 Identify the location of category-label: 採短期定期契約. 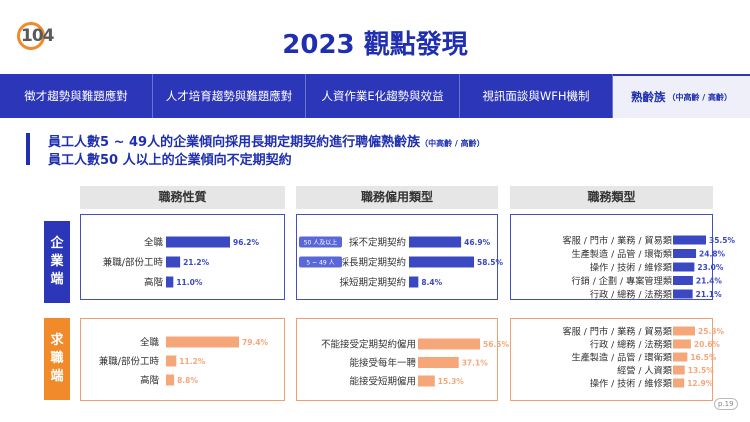
(372, 283).